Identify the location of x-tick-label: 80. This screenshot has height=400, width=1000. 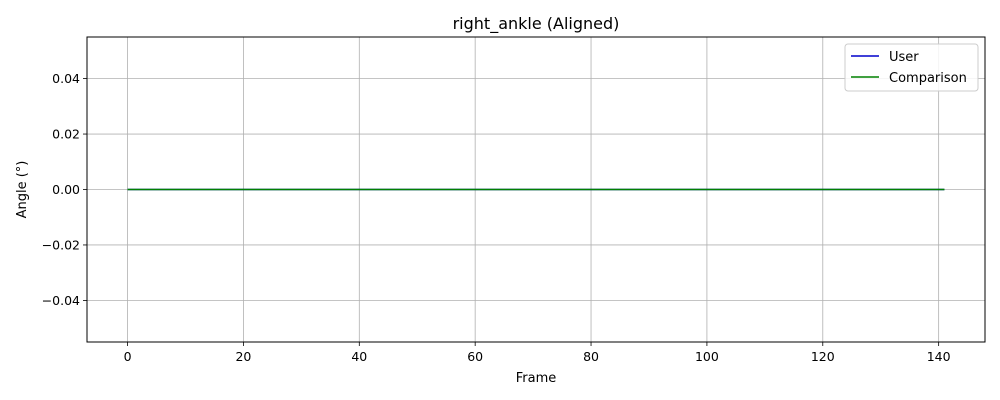
(591, 356).